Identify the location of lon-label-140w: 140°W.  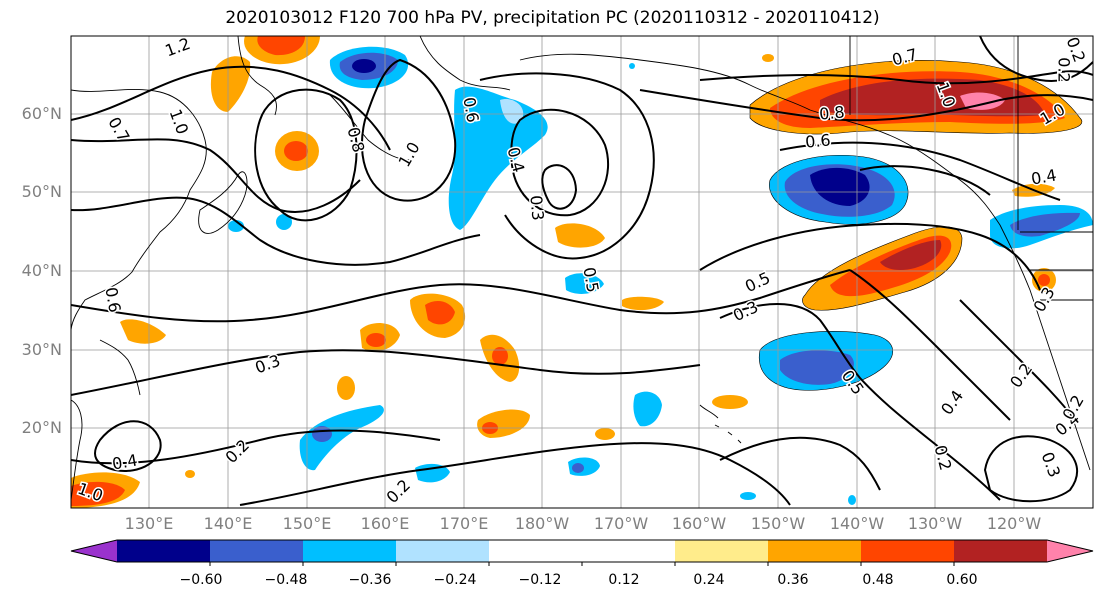
(857, 523).